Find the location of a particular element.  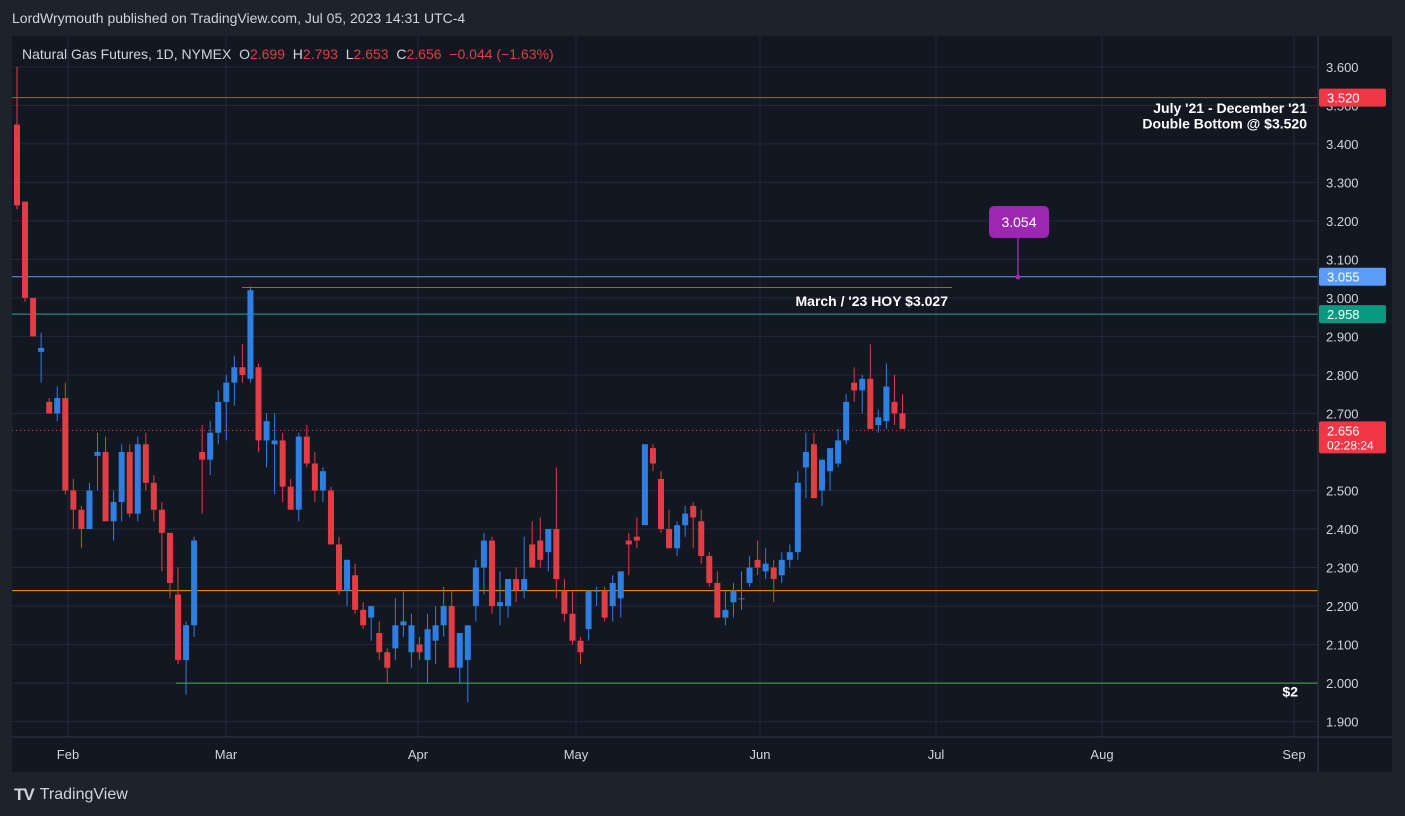

y-tick-label: 3.100 is located at coordinates (1342, 259).